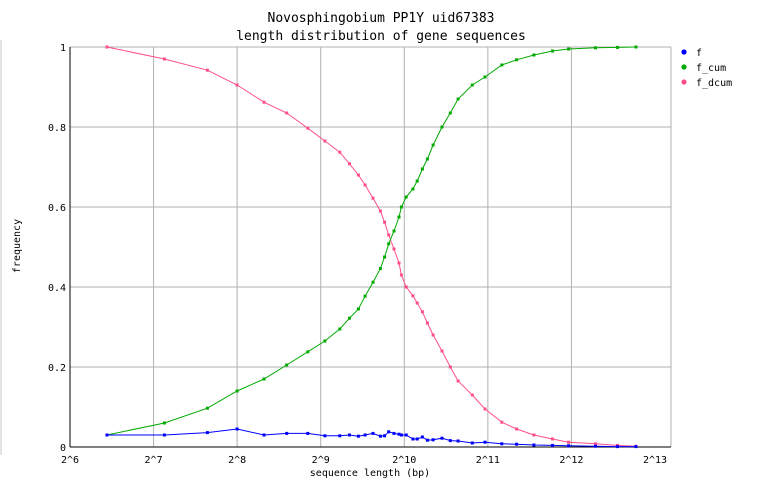 Image resolution: width=762 pixels, height=498 pixels. What do you see at coordinates (684, 52) in the screenshot?
I see `legend-marker-f` at bounding box center [684, 52].